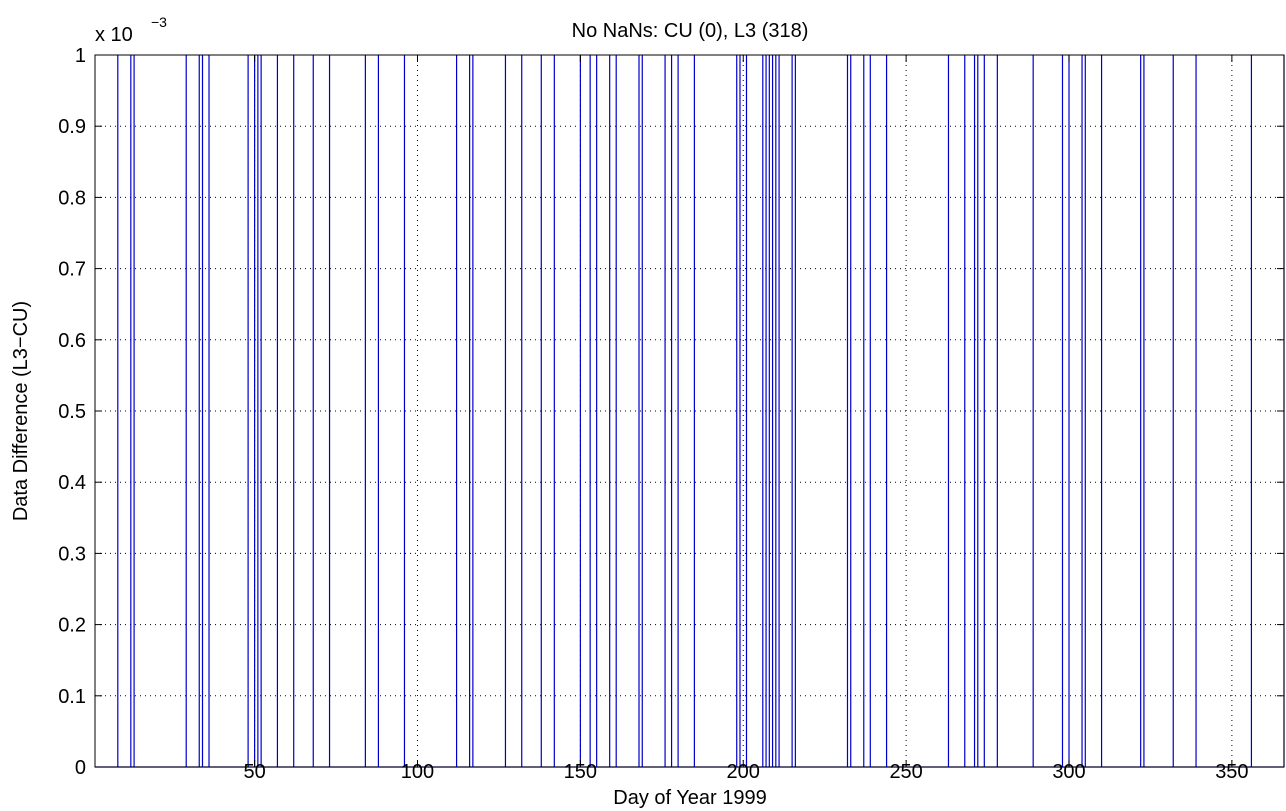 This screenshot has height=811, width=1286. Describe the element at coordinates (254, 772) in the screenshot. I see `x-tick-label: 50` at that location.